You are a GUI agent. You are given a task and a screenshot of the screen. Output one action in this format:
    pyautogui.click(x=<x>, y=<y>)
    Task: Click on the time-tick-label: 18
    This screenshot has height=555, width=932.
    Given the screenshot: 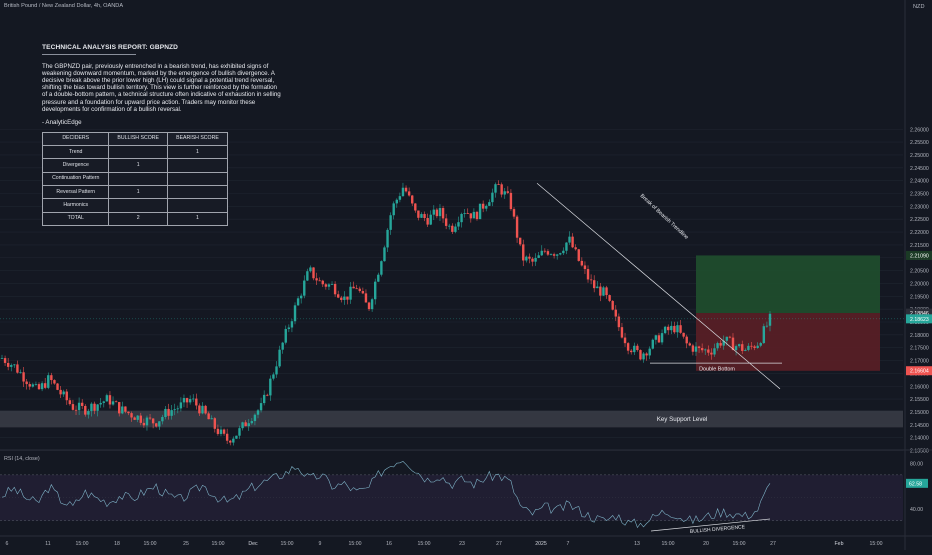 What is the action you would take?
    pyautogui.click(x=117, y=544)
    